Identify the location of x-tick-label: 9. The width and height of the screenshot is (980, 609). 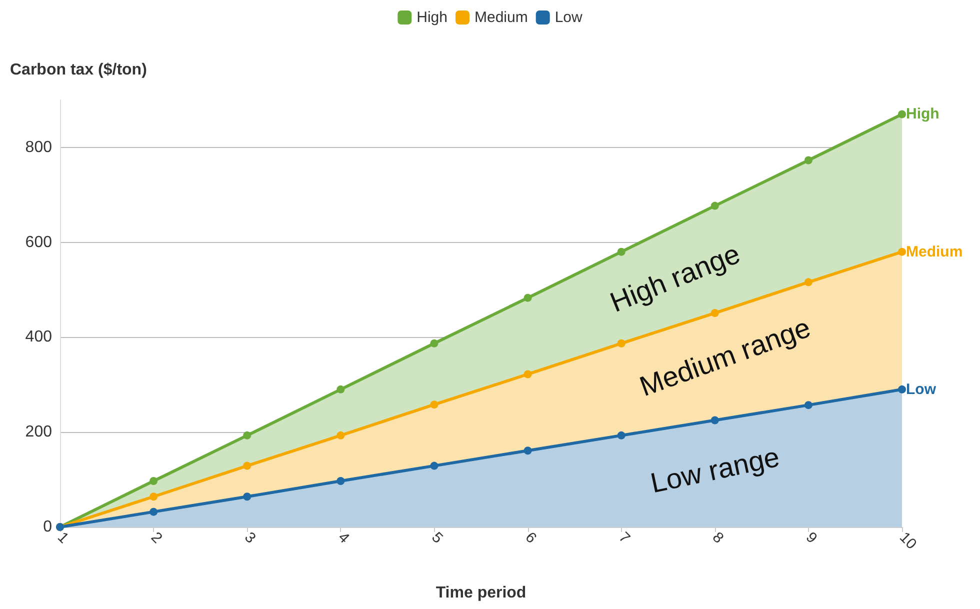
(811, 537).